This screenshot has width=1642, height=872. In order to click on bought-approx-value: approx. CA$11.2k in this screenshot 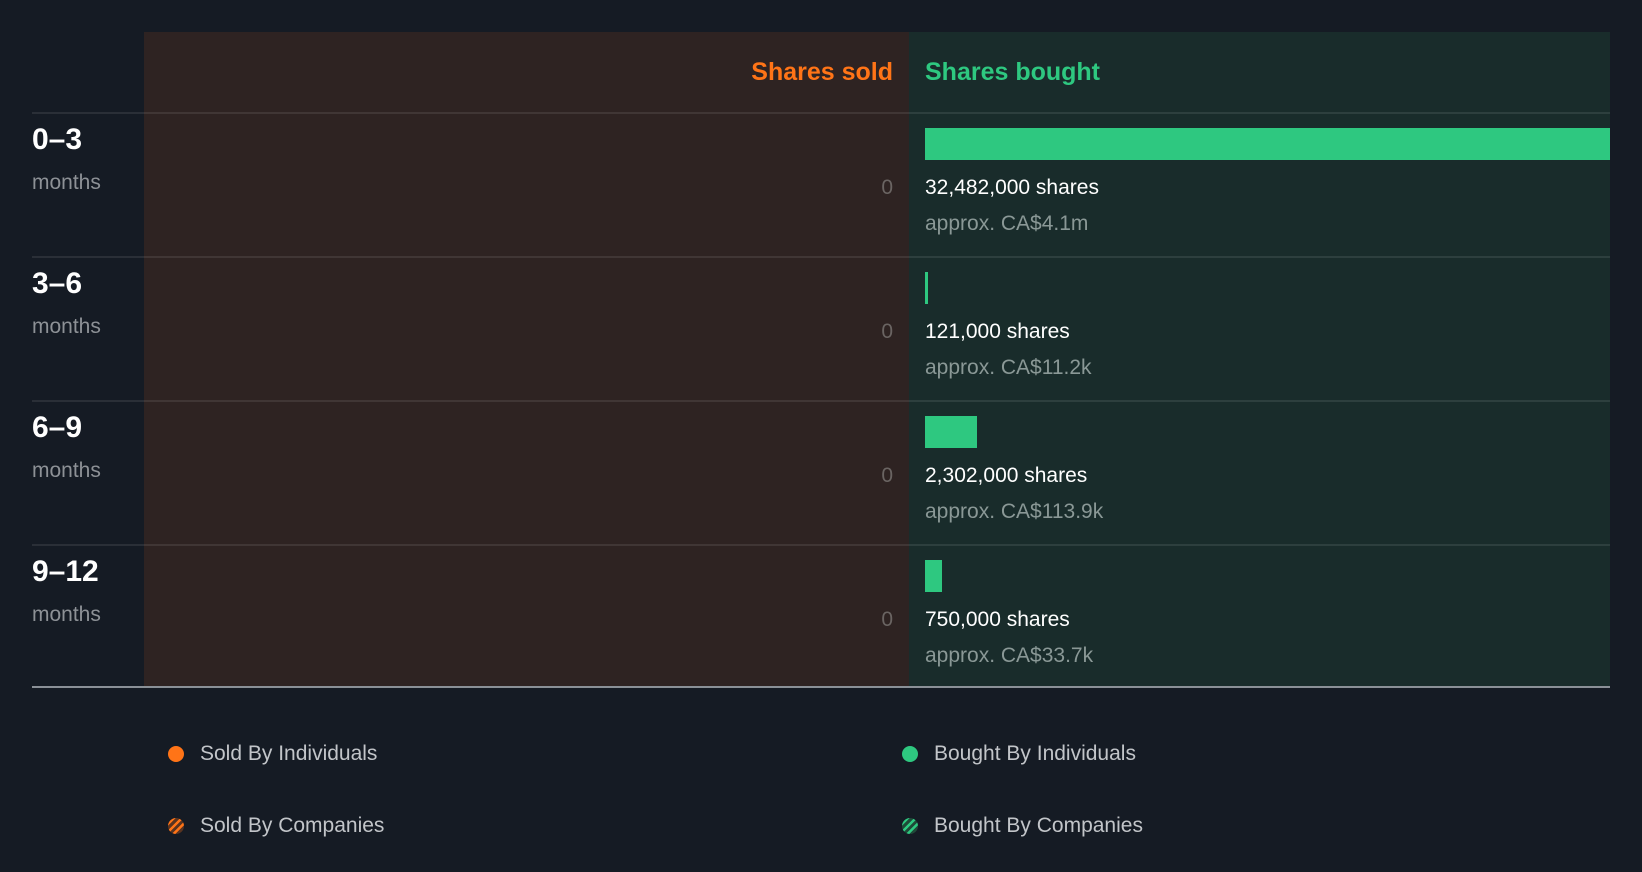, I will do `click(1008, 367)`.